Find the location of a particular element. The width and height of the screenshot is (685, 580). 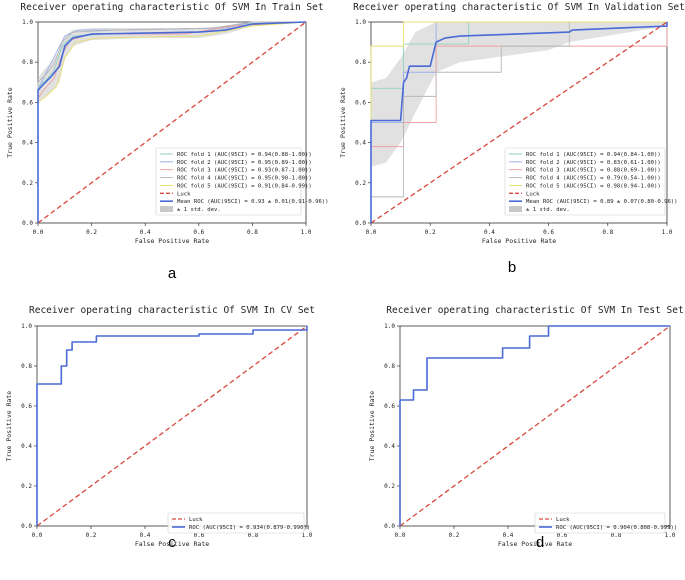

legend: Luck ROC (AUC(95CI) = 0.934(0.879-0.990)) is located at coordinates (238, 523).